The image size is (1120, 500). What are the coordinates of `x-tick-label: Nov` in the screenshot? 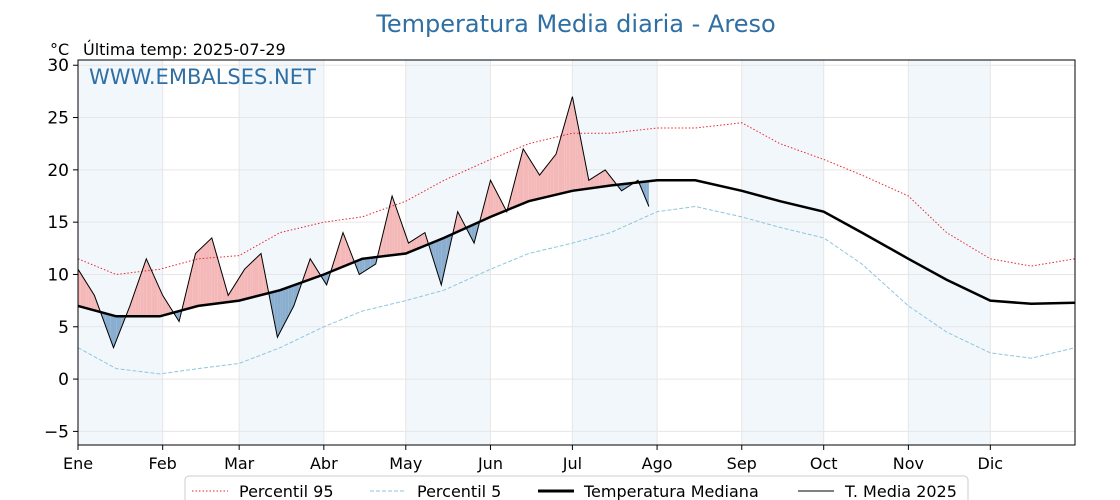 It's located at (908, 463).